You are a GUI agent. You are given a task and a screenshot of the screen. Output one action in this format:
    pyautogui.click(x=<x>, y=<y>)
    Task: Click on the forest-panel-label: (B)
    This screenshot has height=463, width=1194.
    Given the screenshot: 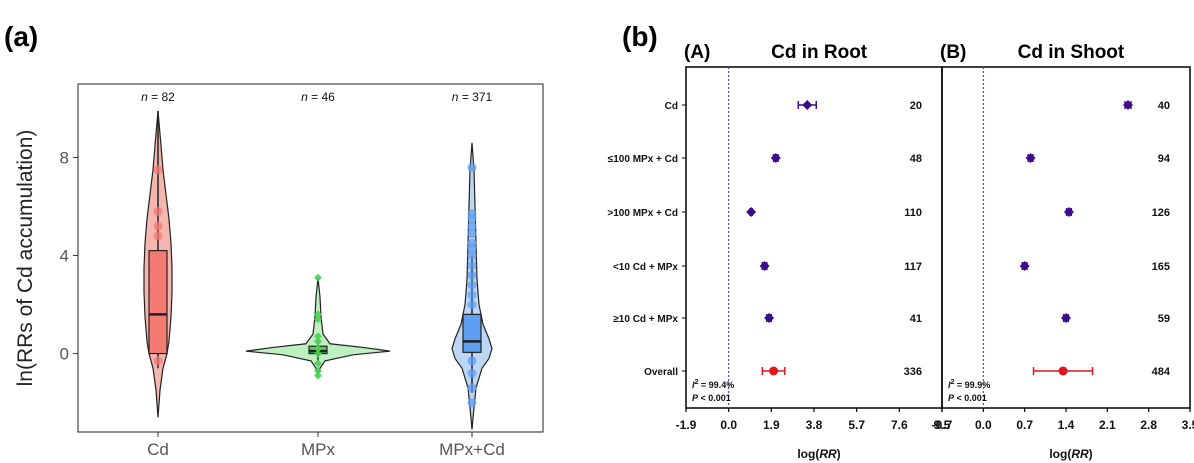 What is the action you would take?
    pyautogui.click(x=953, y=52)
    